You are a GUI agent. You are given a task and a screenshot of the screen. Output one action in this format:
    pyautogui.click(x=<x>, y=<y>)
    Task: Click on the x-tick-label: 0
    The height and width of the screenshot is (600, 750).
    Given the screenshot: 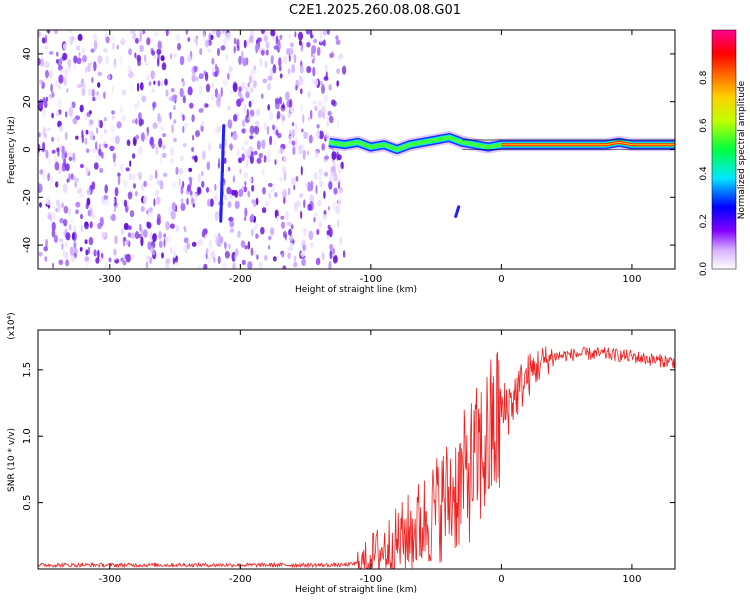 What is the action you would take?
    pyautogui.click(x=501, y=579)
    